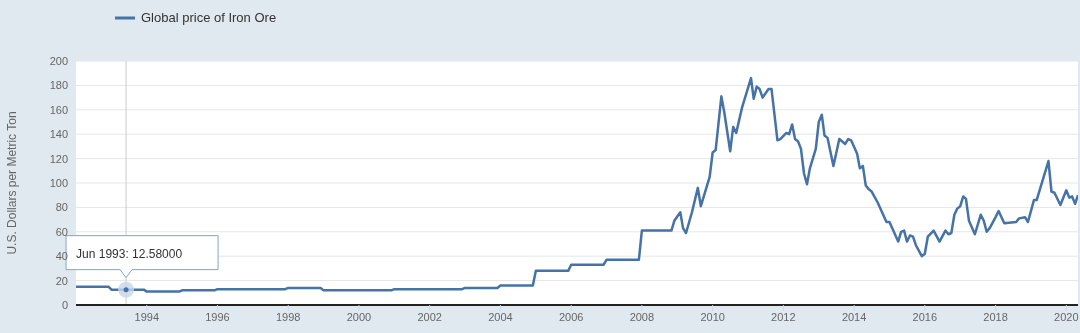 The width and height of the screenshot is (1080, 333). What do you see at coordinates (58, 134) in the screenshot?
I see `y-tick-label: 140` at bounding box center [58, 134].